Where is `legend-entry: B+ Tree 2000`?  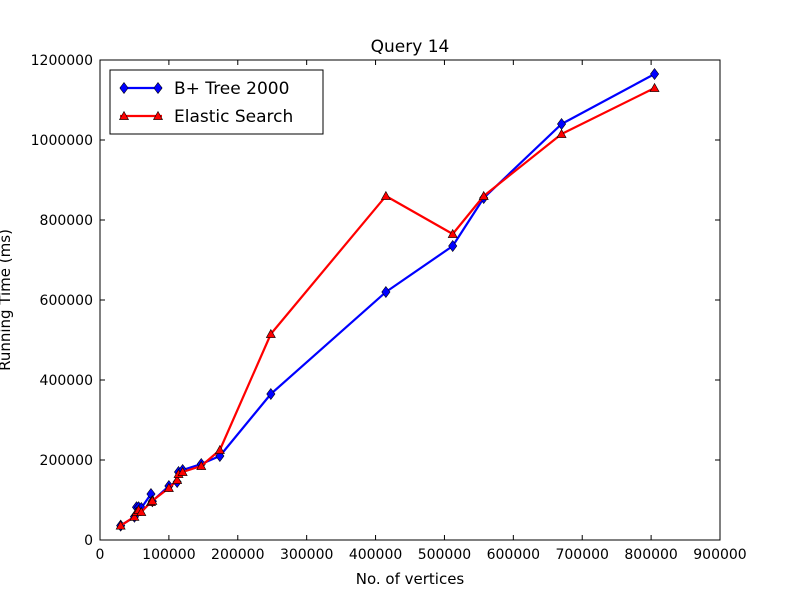 legend-entry: B+ Tree 2000 is located at coordinates (204, 89).